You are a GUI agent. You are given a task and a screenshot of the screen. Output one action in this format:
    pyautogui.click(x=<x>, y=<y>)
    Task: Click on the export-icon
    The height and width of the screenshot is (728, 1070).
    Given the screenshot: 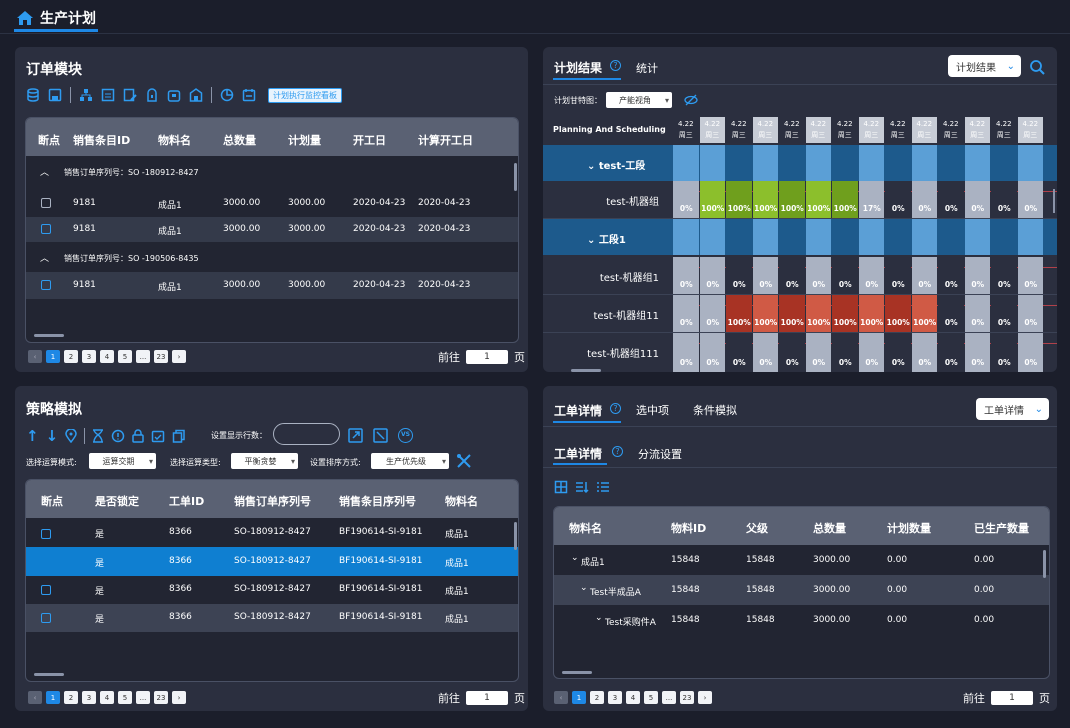 What is the action you would take?
    pyautogui.click(x=108, y=95)
    